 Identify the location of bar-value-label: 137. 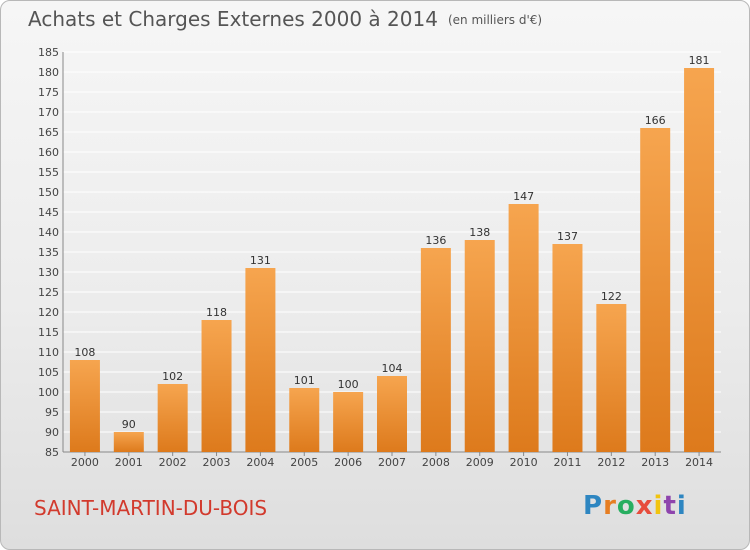
(567, 236).